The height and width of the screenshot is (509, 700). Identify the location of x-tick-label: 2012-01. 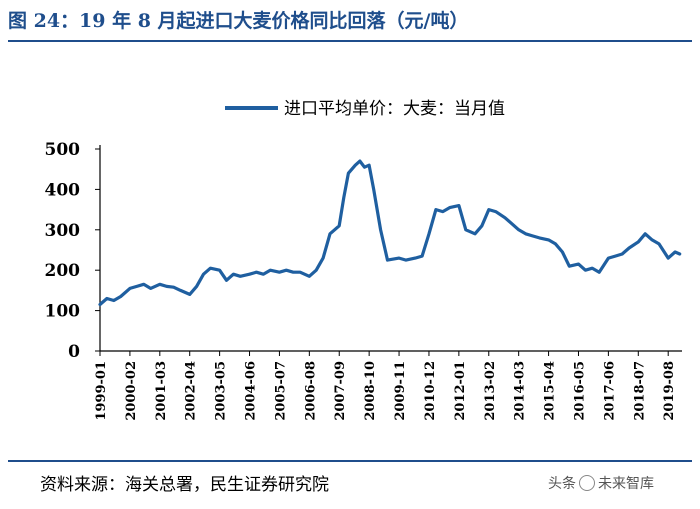
(460, 391).